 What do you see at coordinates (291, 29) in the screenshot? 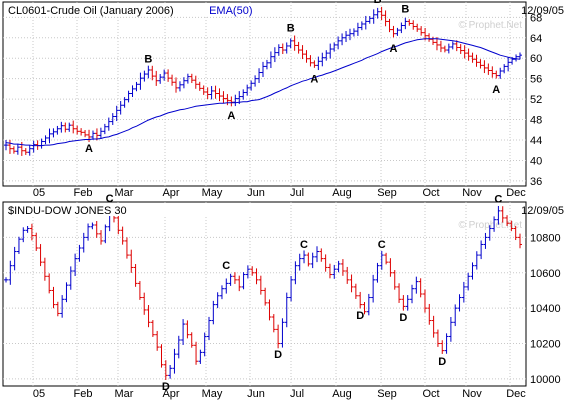
I see `annotation-b: B` at bounding box center [291, 29].